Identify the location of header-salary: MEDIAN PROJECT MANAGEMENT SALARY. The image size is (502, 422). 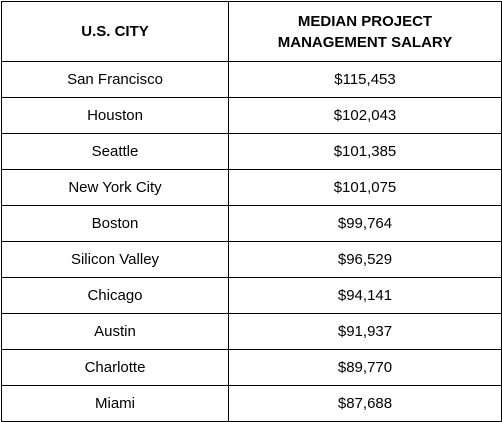
(365, 31).